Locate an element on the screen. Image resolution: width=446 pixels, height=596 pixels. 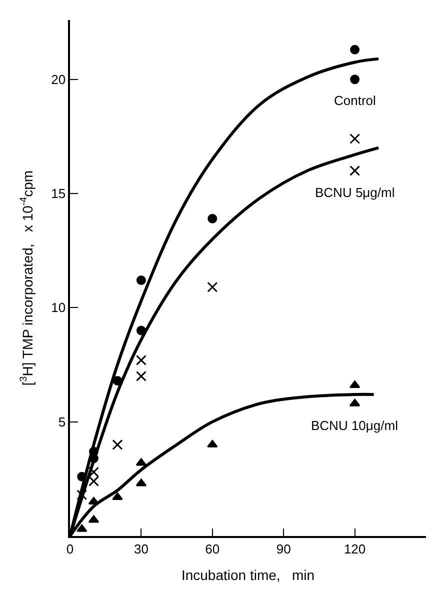
x-axis-title: Incubation time, min is located at coordinates (248, 575).